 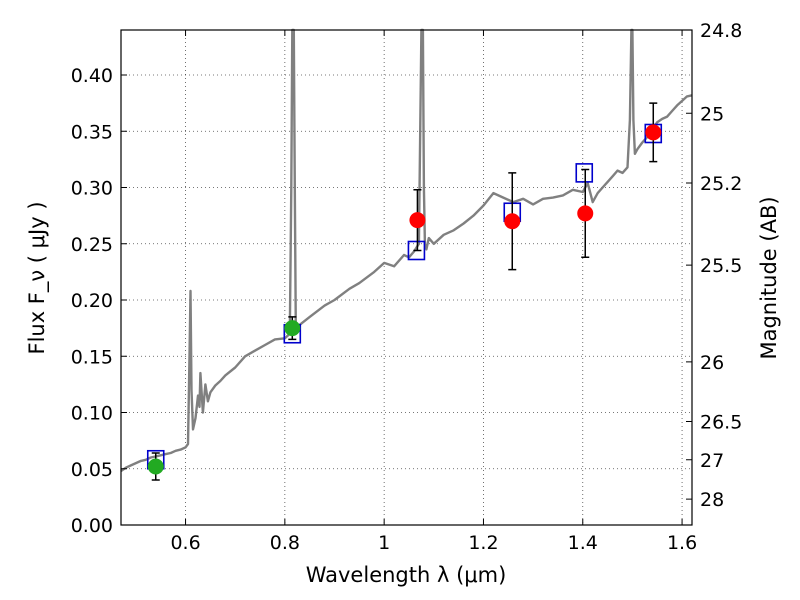 What do you see at coordinates (769, 277) in the screenshot?
I see `right-axis-label: Magnitude (AB)` at bounding box center [769, 277].